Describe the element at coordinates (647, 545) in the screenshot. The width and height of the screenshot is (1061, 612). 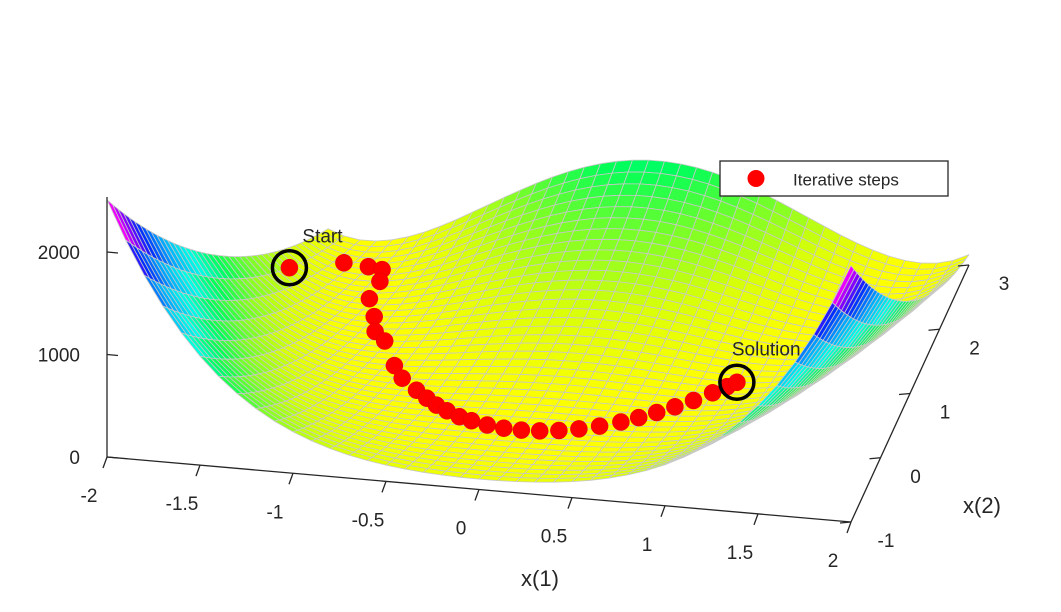
I see `x-tick-label: 1` at that location.